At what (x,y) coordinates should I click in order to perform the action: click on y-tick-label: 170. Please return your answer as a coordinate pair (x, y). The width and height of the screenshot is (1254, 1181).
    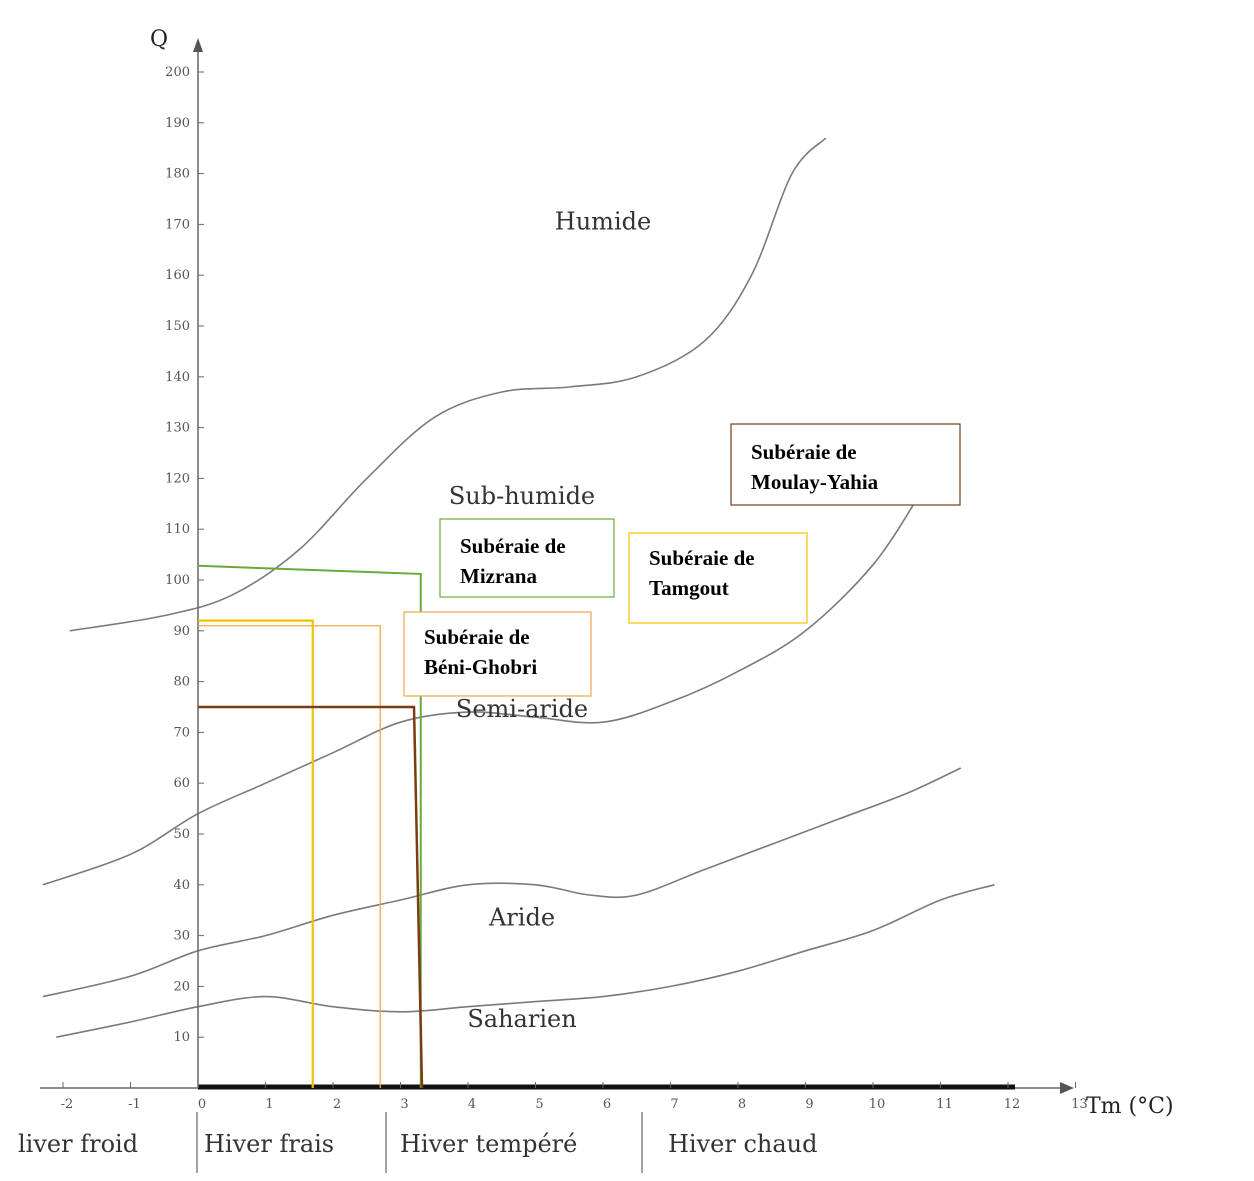
    Looking at the image, I should click on (177, 224).